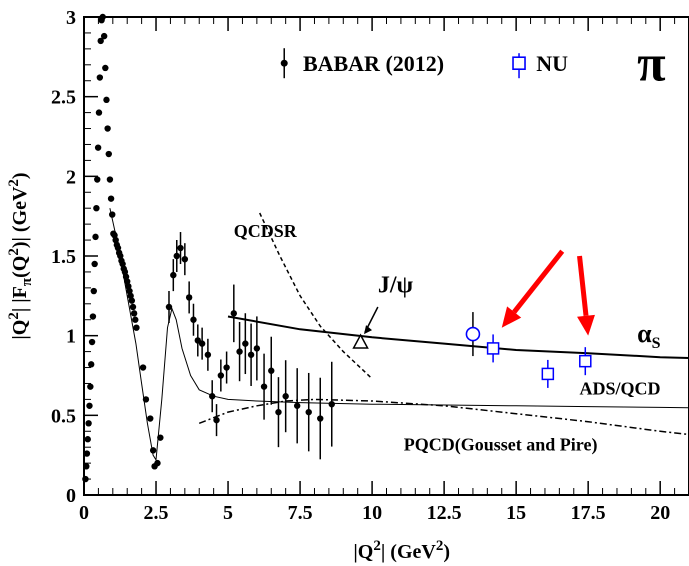  I want to click on legend-nu-marker, so click(519, 63).